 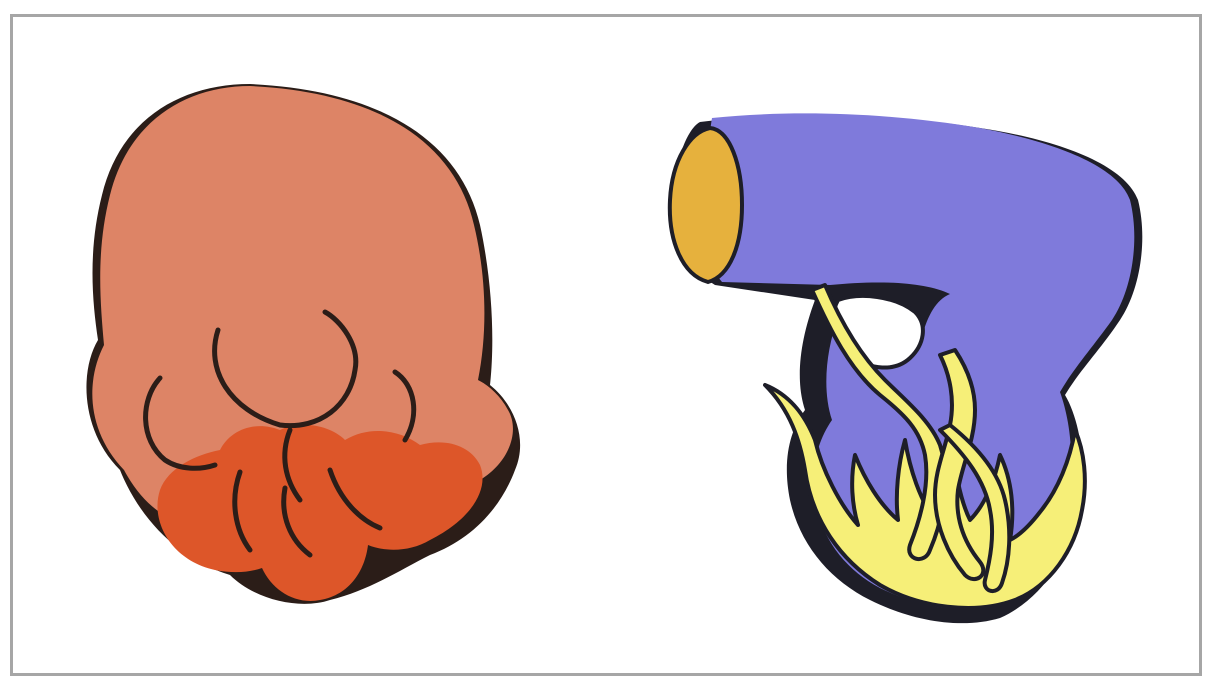 I want to click on yellow-tendrils, so click(x=925, y=446).